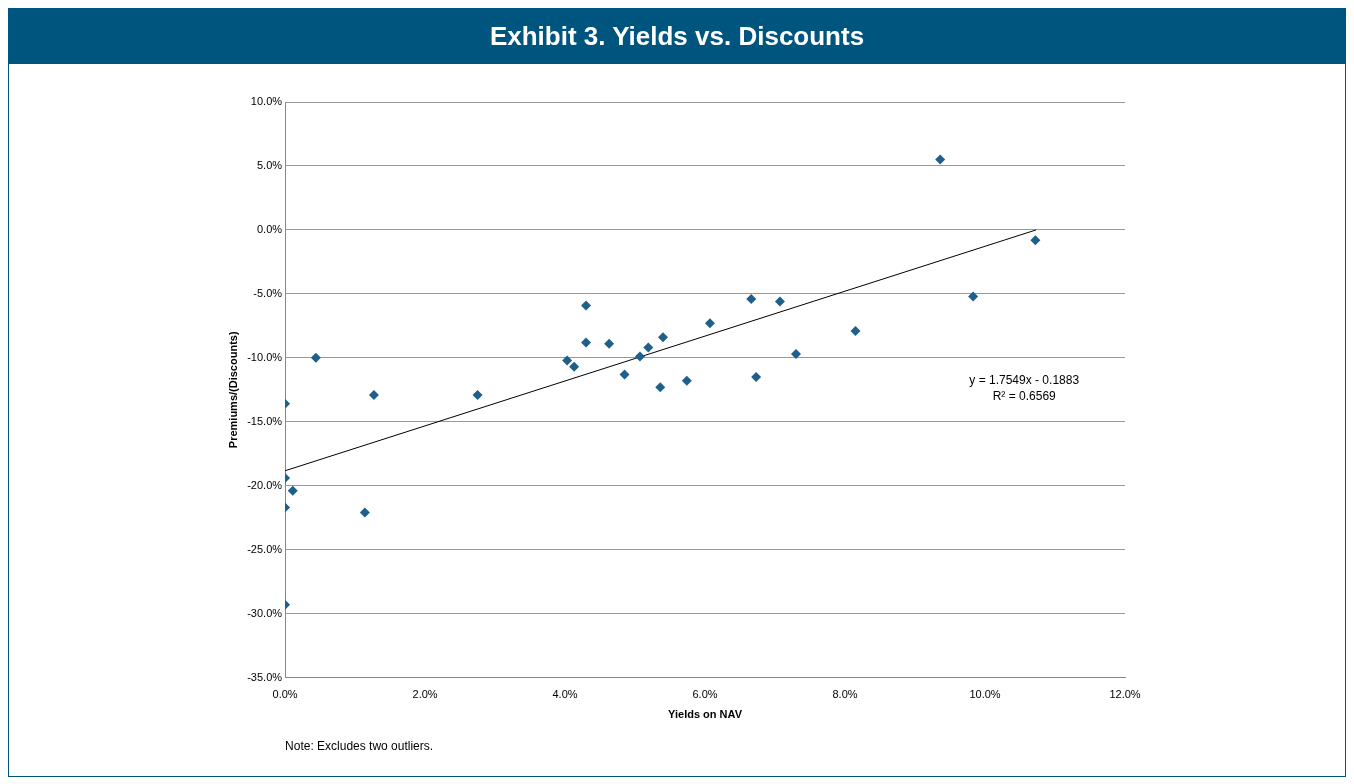 This screenshot has width=1354, height=784. I want to click on y-tick-label: -15.0%, so click(265, 420).